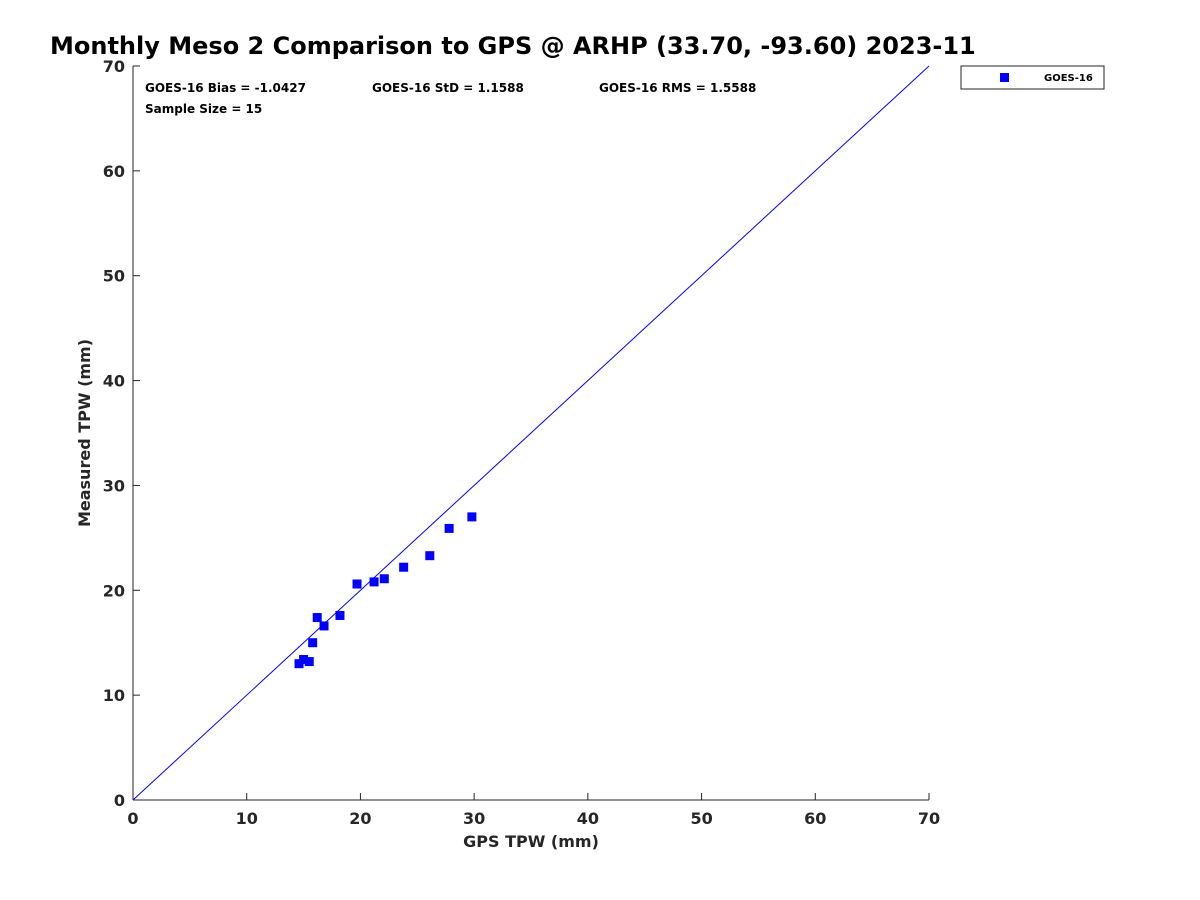 The image size is (1200, 900). Describe the element at coordinates (815, 818) in the screenshot. I see `x-tick-label: 60` at that location.